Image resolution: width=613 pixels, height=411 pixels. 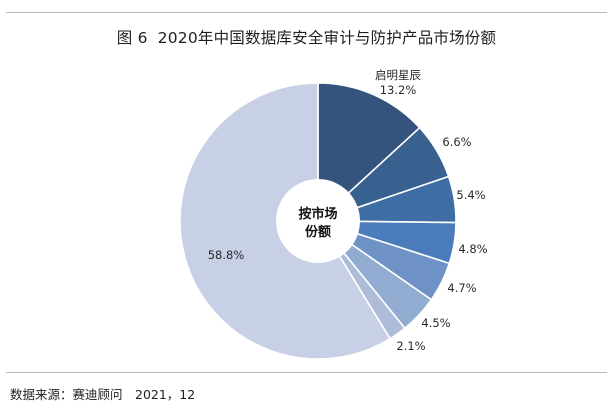 I want to click on donut-slice, so click(x=369, y=152).